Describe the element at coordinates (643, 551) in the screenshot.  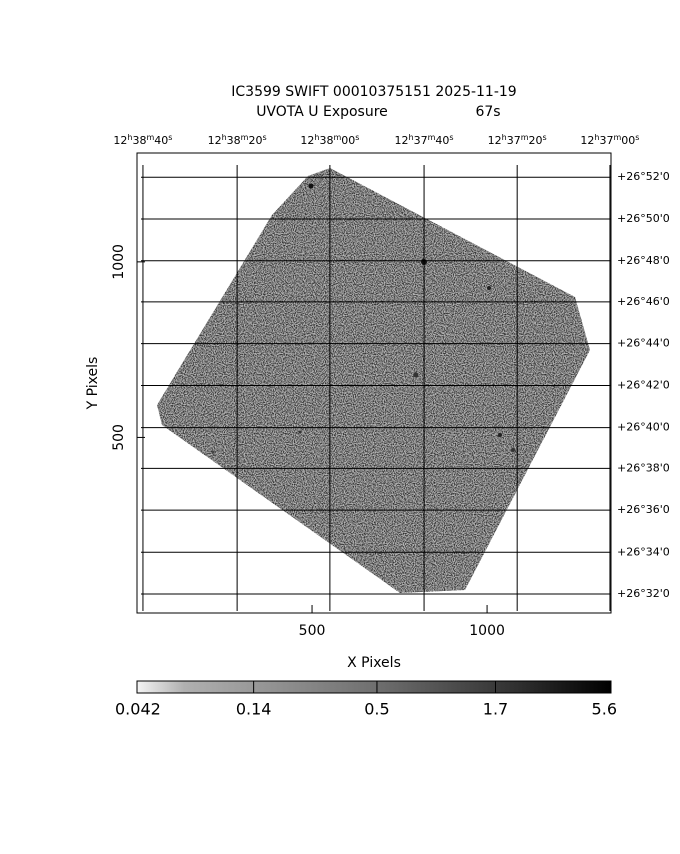
I see `dec-tick-label: +26°34'0` at that location.